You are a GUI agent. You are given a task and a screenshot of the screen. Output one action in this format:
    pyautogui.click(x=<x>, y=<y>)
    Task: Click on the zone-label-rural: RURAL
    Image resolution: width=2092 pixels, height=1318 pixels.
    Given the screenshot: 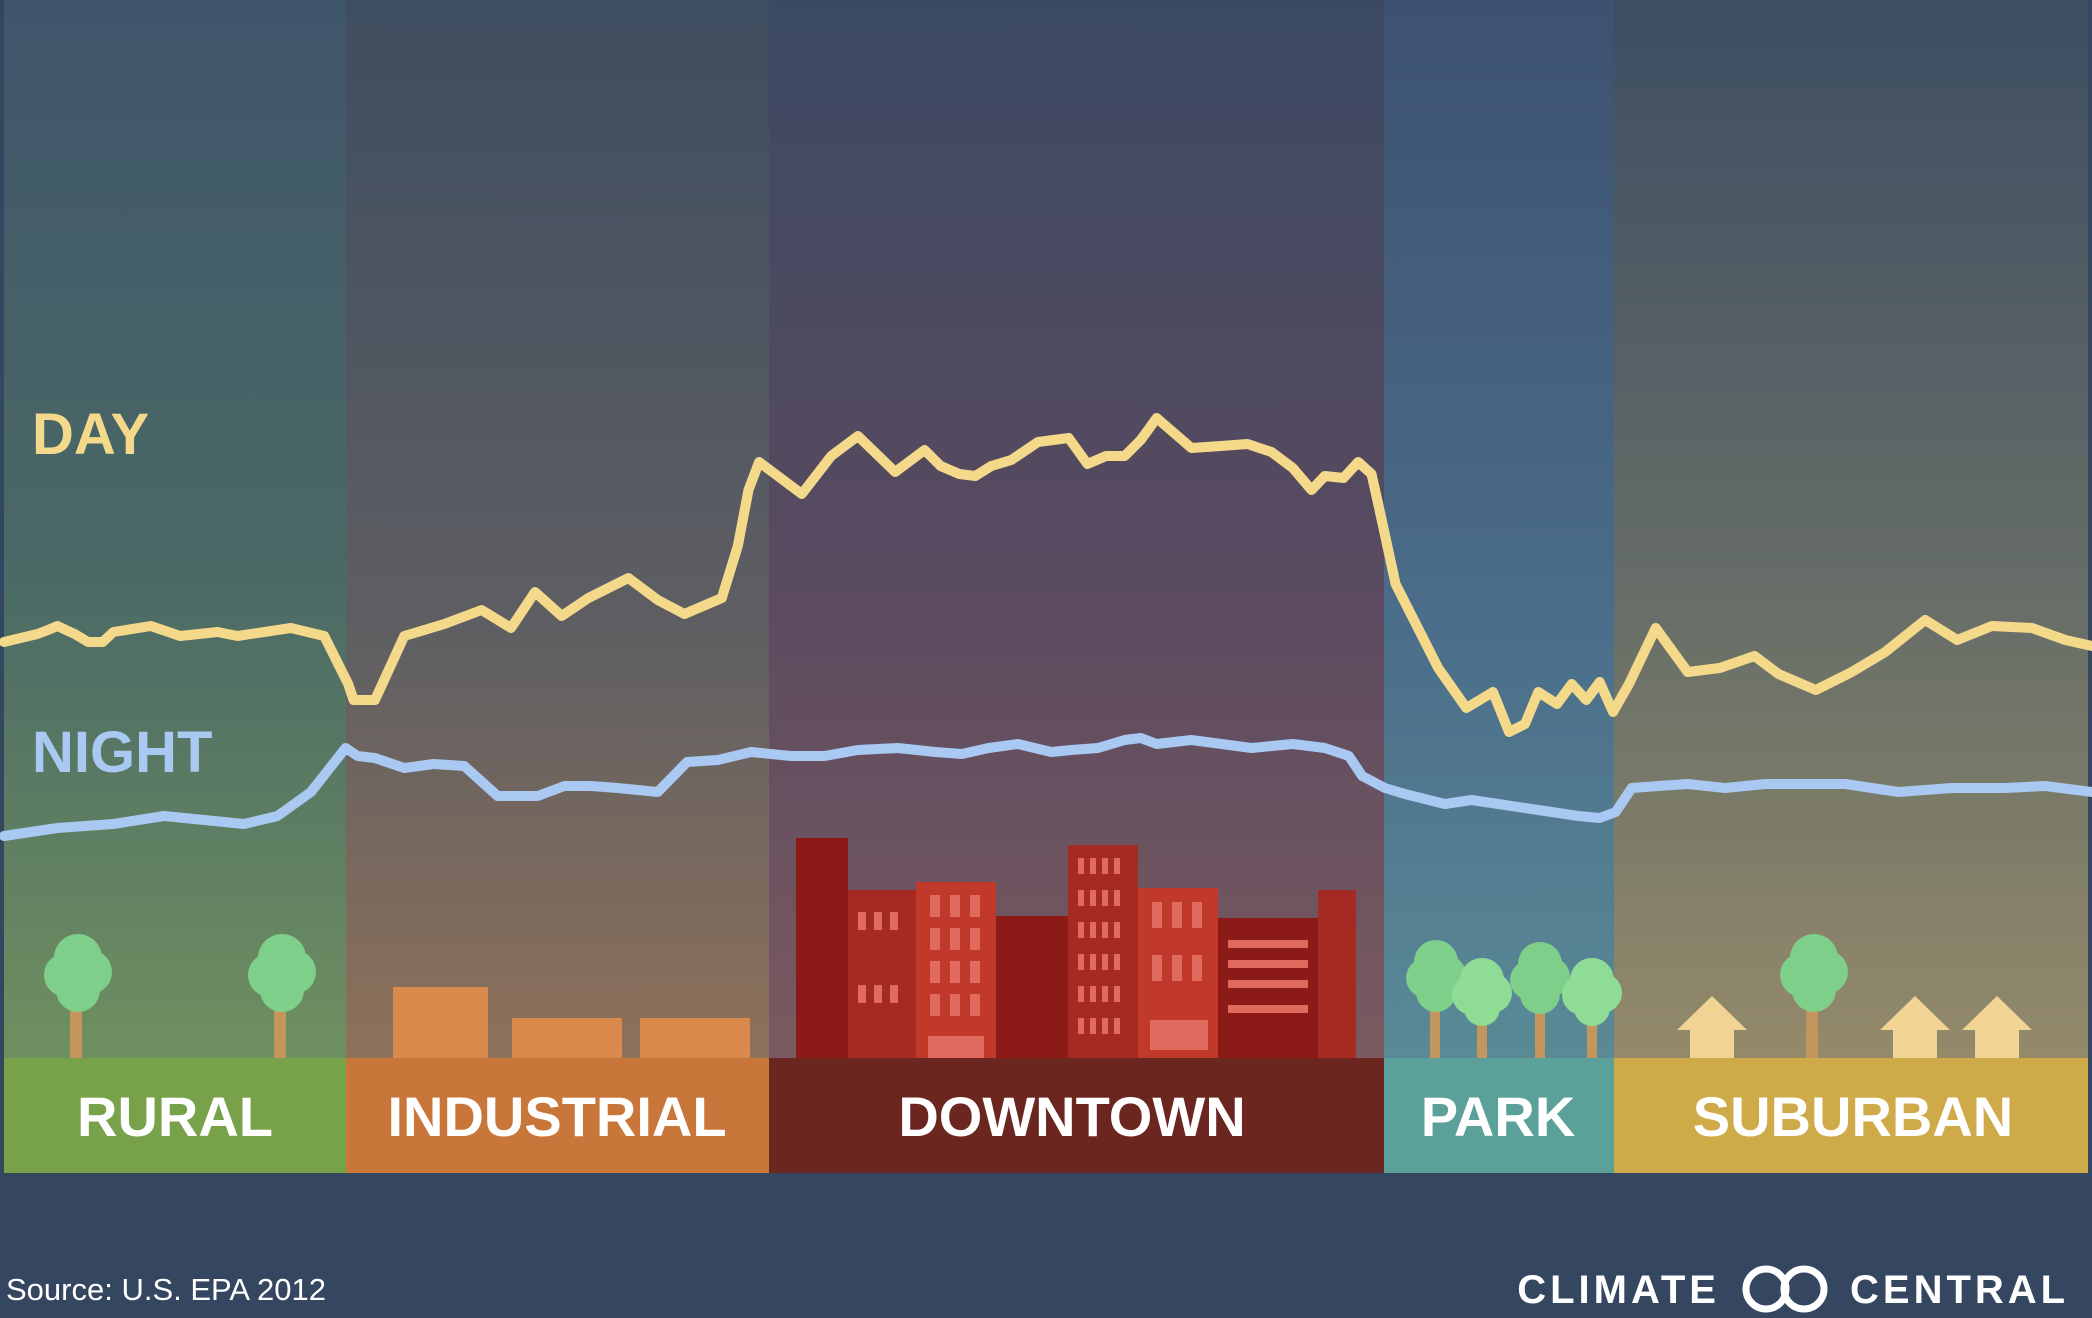 What is the action you would take?
    pyautogui.click(x=175, y=1116)
    